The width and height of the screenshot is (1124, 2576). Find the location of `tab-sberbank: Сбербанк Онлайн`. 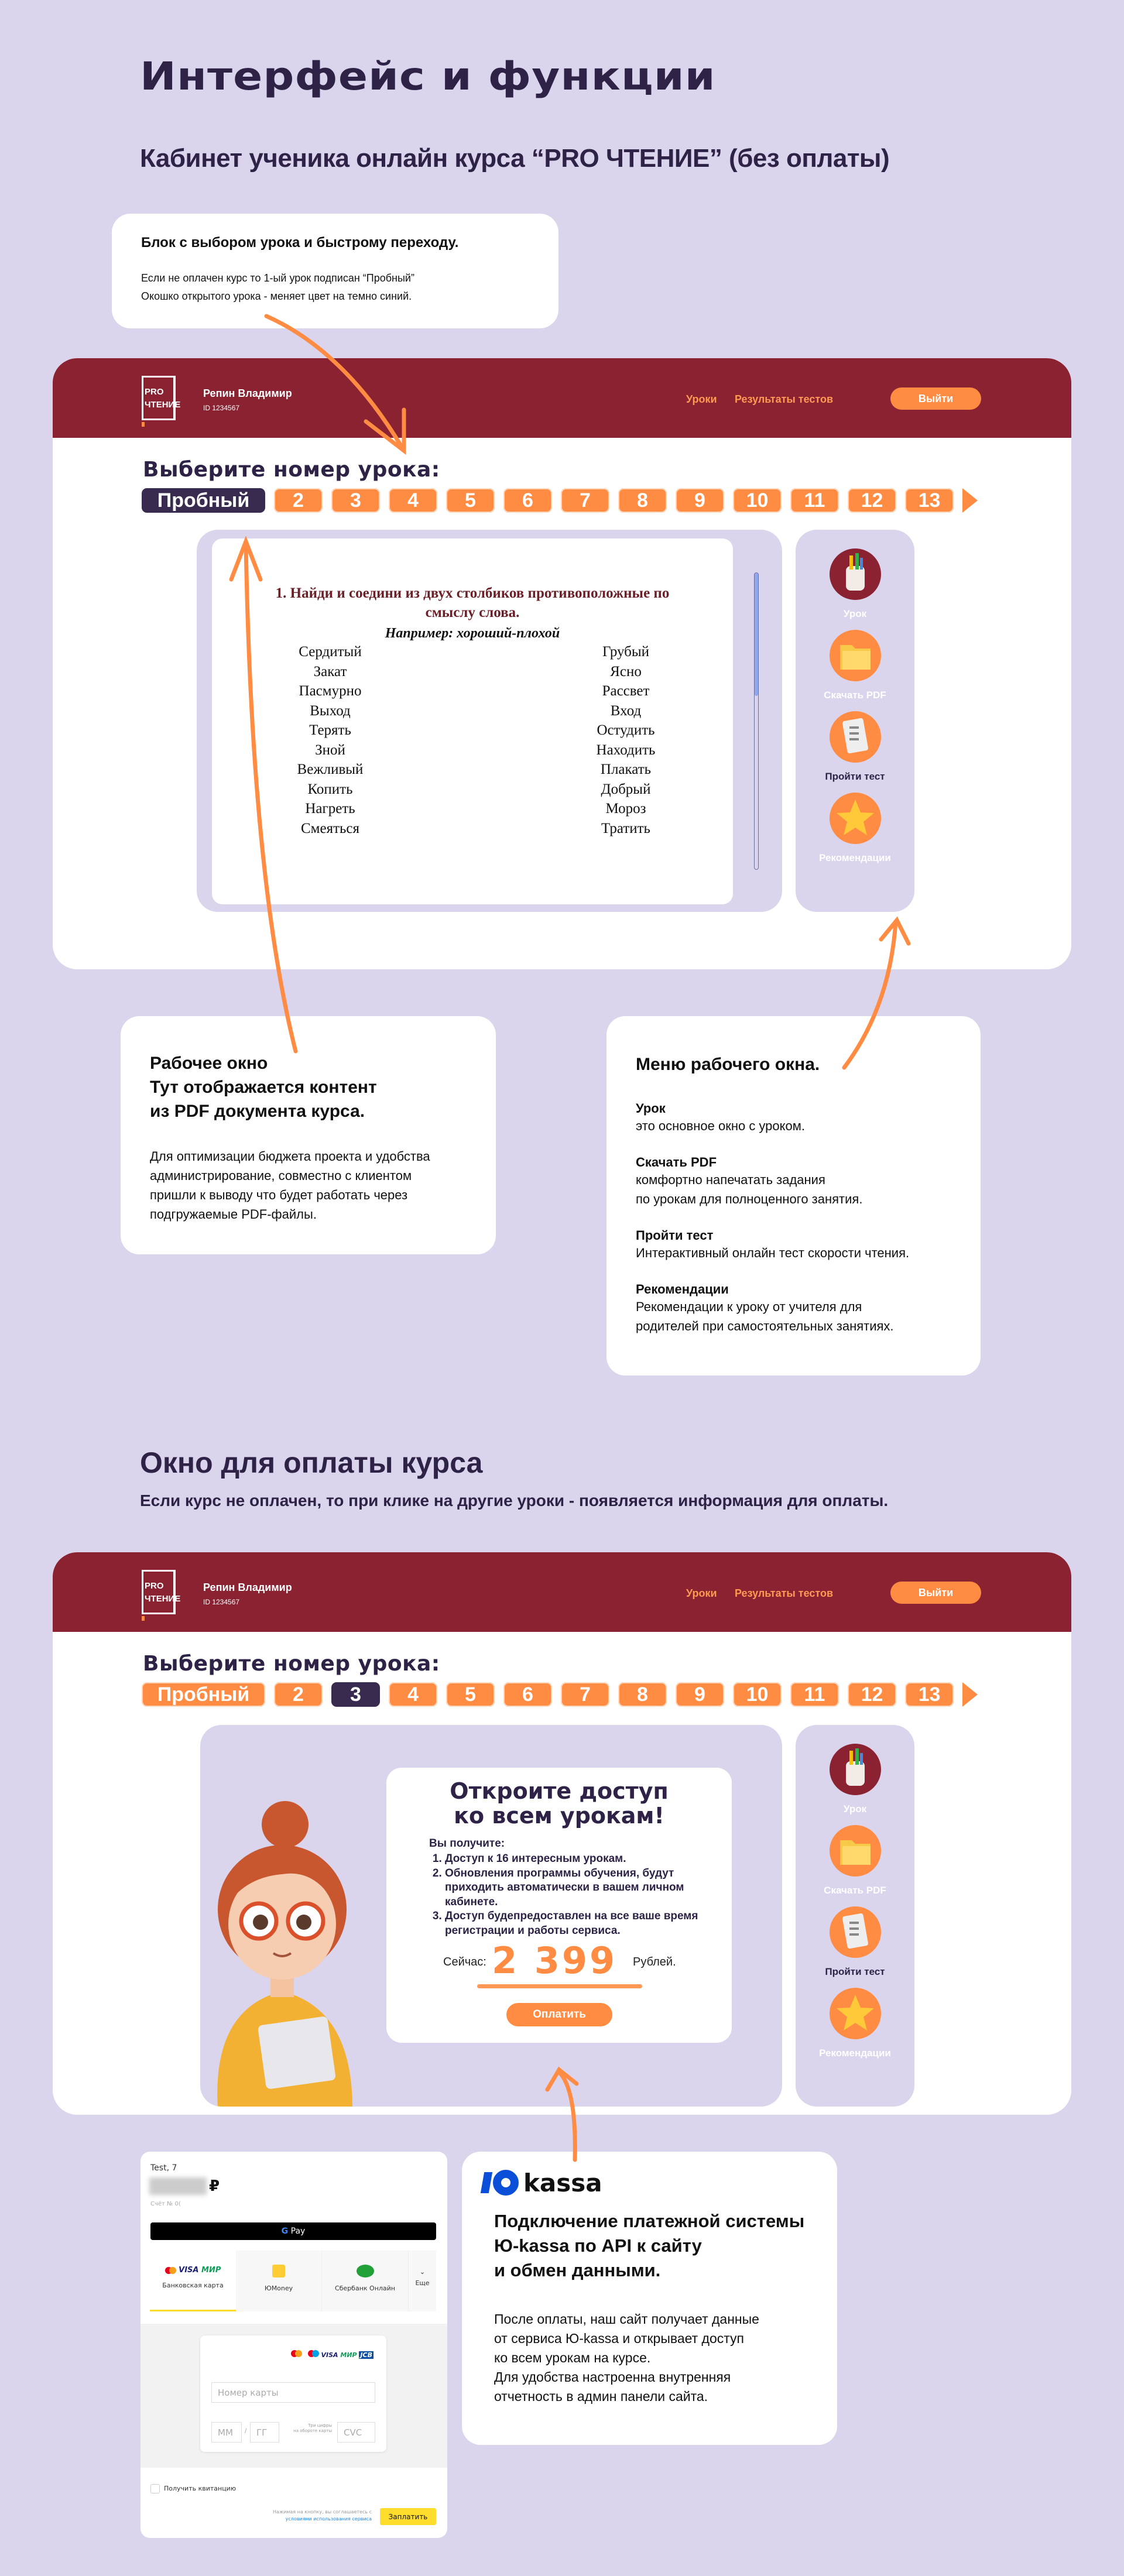

tab-sberbank: Сбербанк Онлайн is located at coordinates (365, 2281).